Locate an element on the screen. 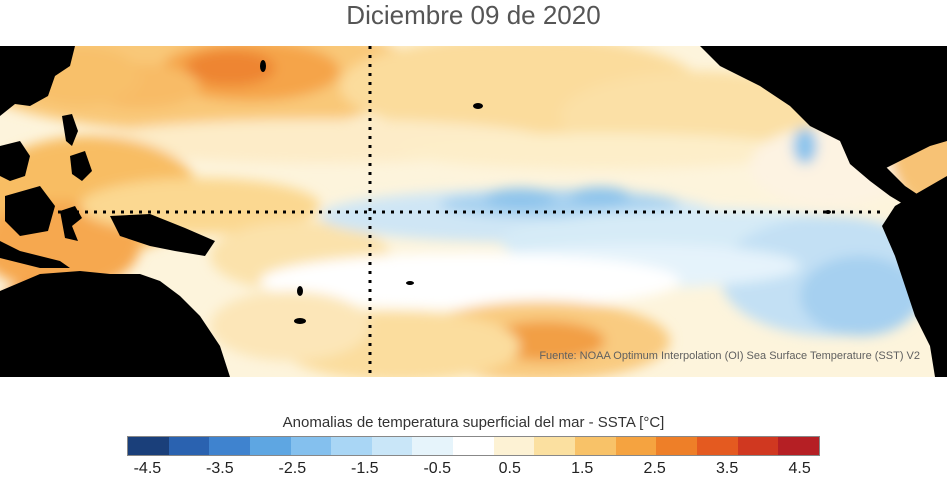 Image resolution: width=947 pixels, height=480 pixels. colorbar-tick-label: -2.5 is located at coordinates (292, 468).